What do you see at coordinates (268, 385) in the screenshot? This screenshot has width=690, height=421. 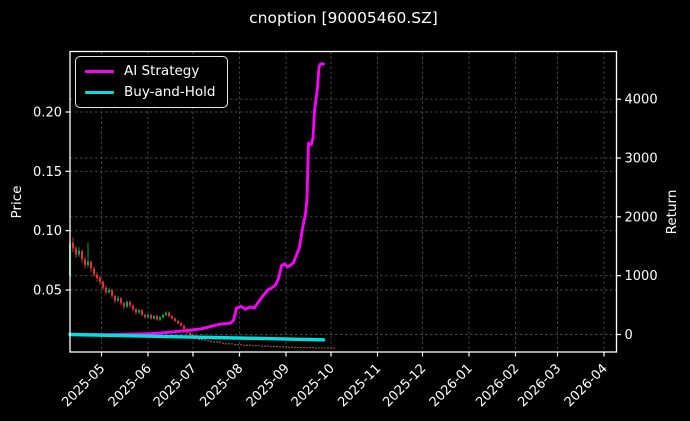 I see `x-tick-label: 2025-09` at bounding box center [268, 385].